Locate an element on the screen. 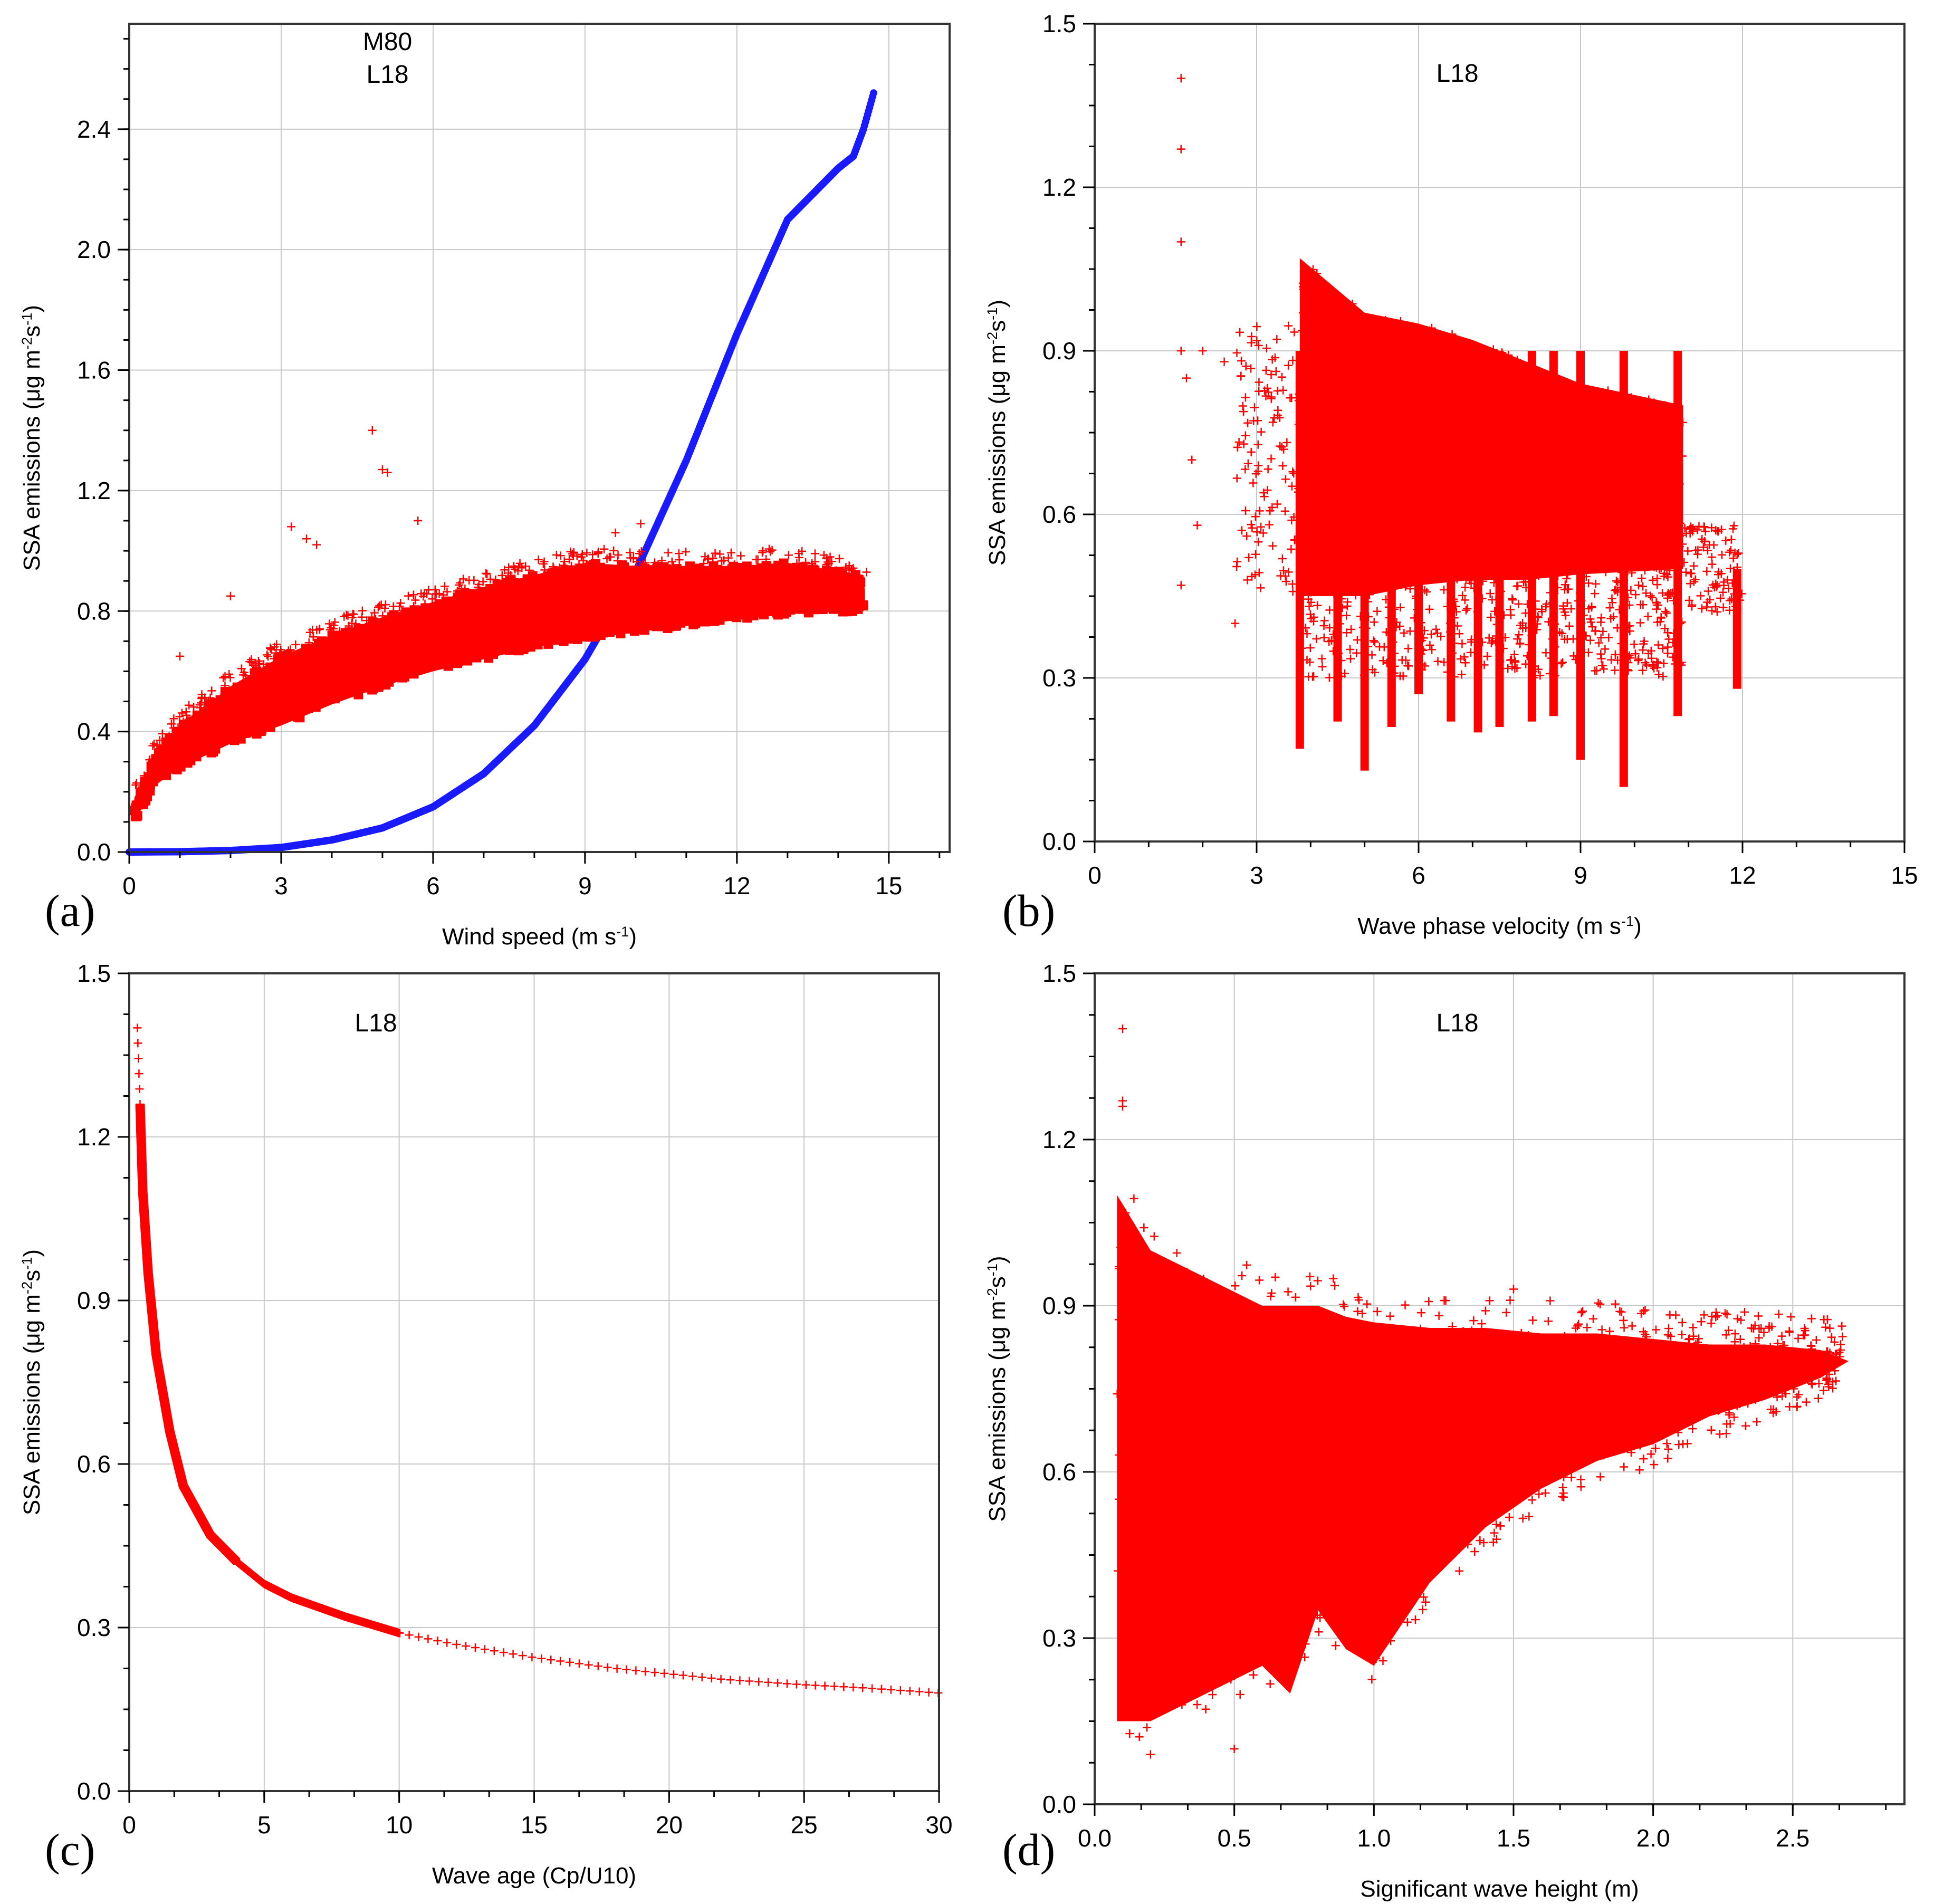 The width and height of the screenshot is (1934, 1904). point-l18-outlier is located at coordinates (373, 430).